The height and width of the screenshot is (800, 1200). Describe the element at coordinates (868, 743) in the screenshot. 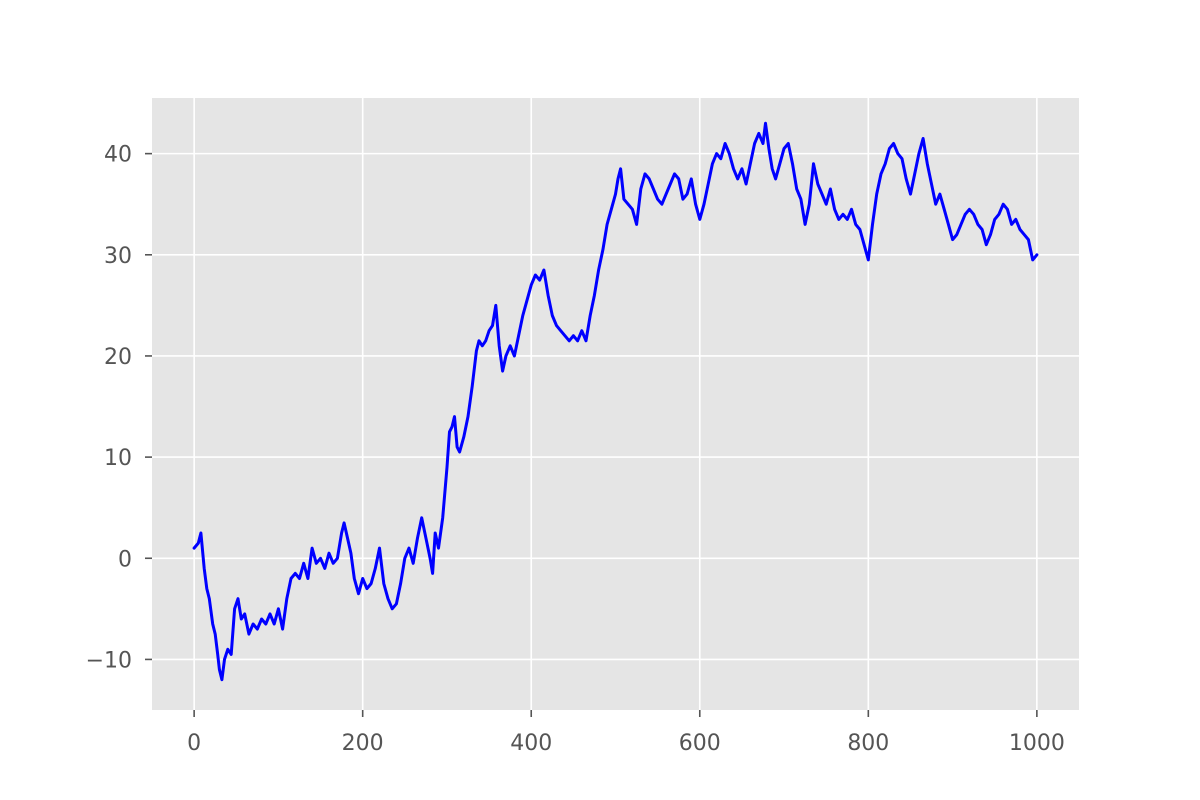

I see `x-tick-label: 800` at that location.